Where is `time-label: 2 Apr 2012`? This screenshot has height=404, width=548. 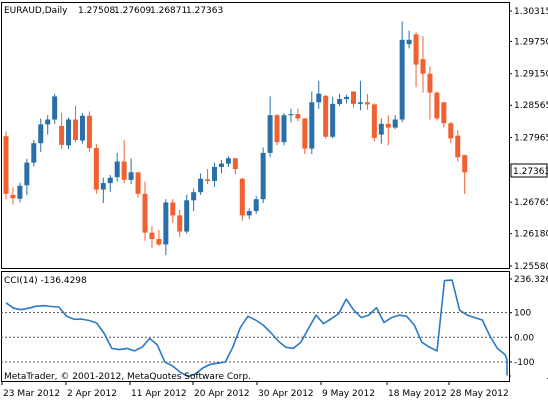
time-label: 2 Apr 2012 is located at coordinates (92, 394).